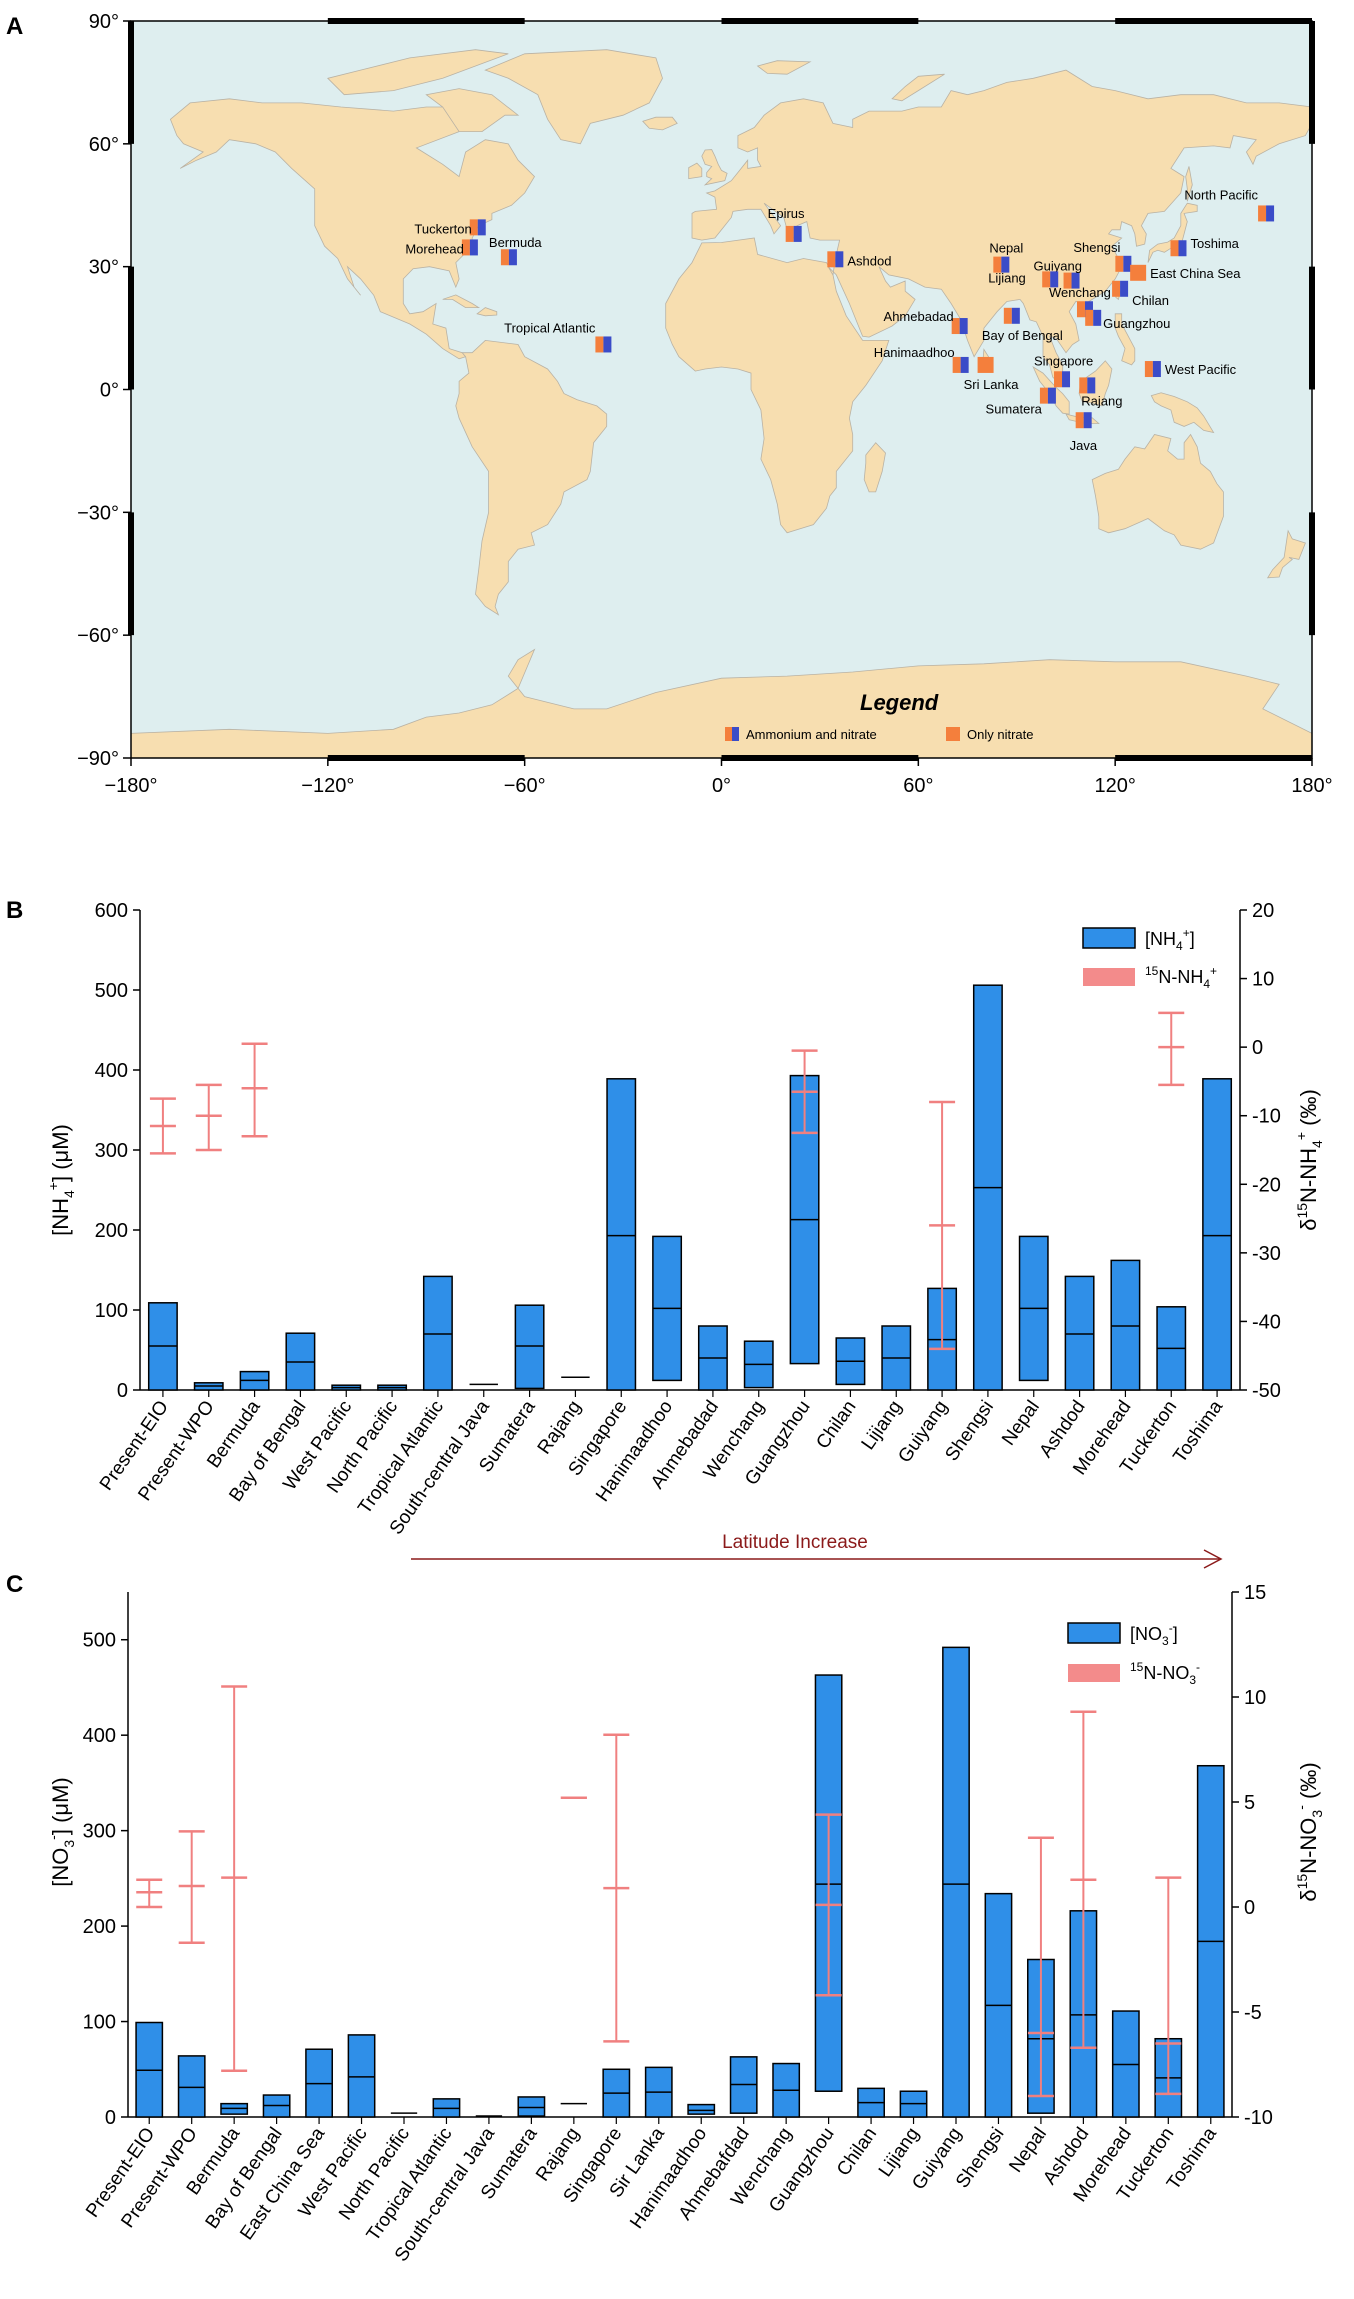 The height and width of the screenshot is (2299, 1354). What do you see at coordinates (879, 716) in the screenshot?
I see `map-legend: Legend Ammonium and nitrate Only nitrate` at bounding box center [879, 716].